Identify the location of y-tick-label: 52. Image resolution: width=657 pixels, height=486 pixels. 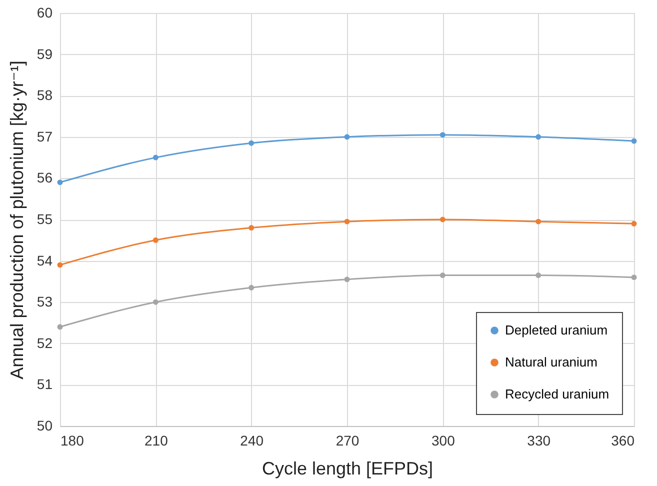
(44, 342).